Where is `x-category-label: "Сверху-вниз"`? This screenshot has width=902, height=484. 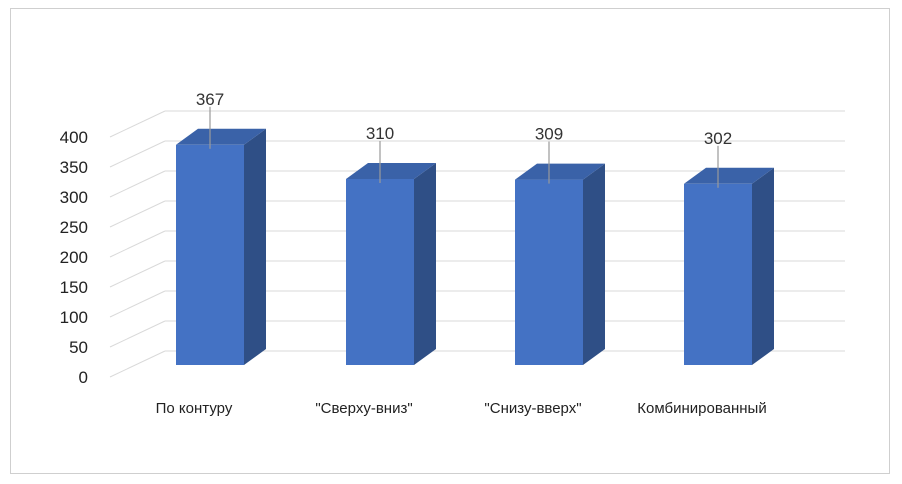
x-category-label: "Сверху-вниз" is located at coordinates (363, 408).